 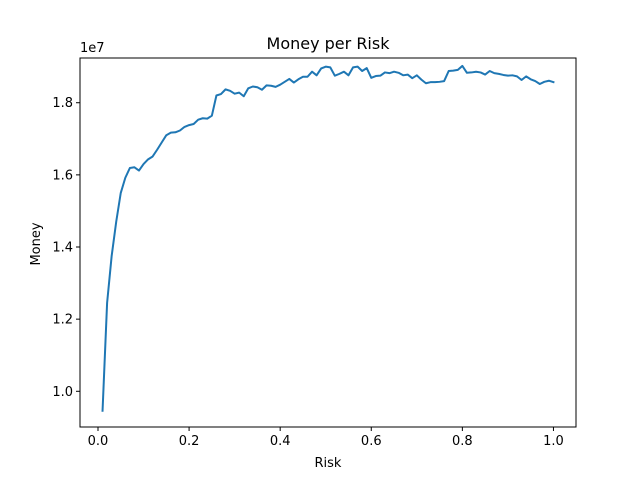 I want to click on x-tick-label: 0.4, so click(x=280, y=441).